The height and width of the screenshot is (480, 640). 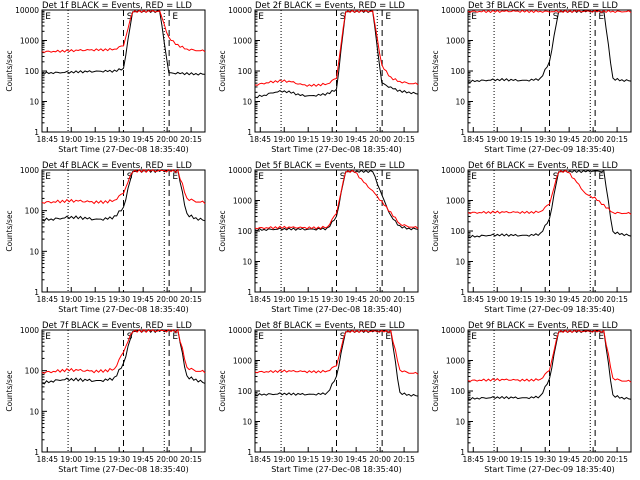 I want to click on chart-title: Det 4f BLACK = Events, RED = LLD, so click(x=117, y=166).